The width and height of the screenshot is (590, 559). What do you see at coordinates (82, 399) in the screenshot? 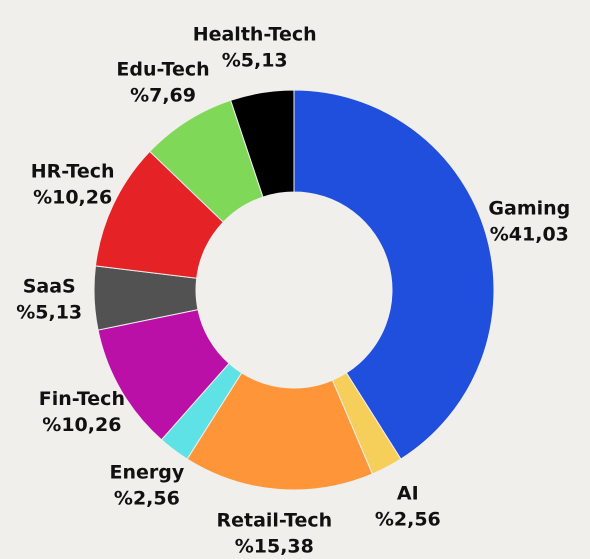
I see `segment-label: Fin-Tech` at bounding box center [82, 399].